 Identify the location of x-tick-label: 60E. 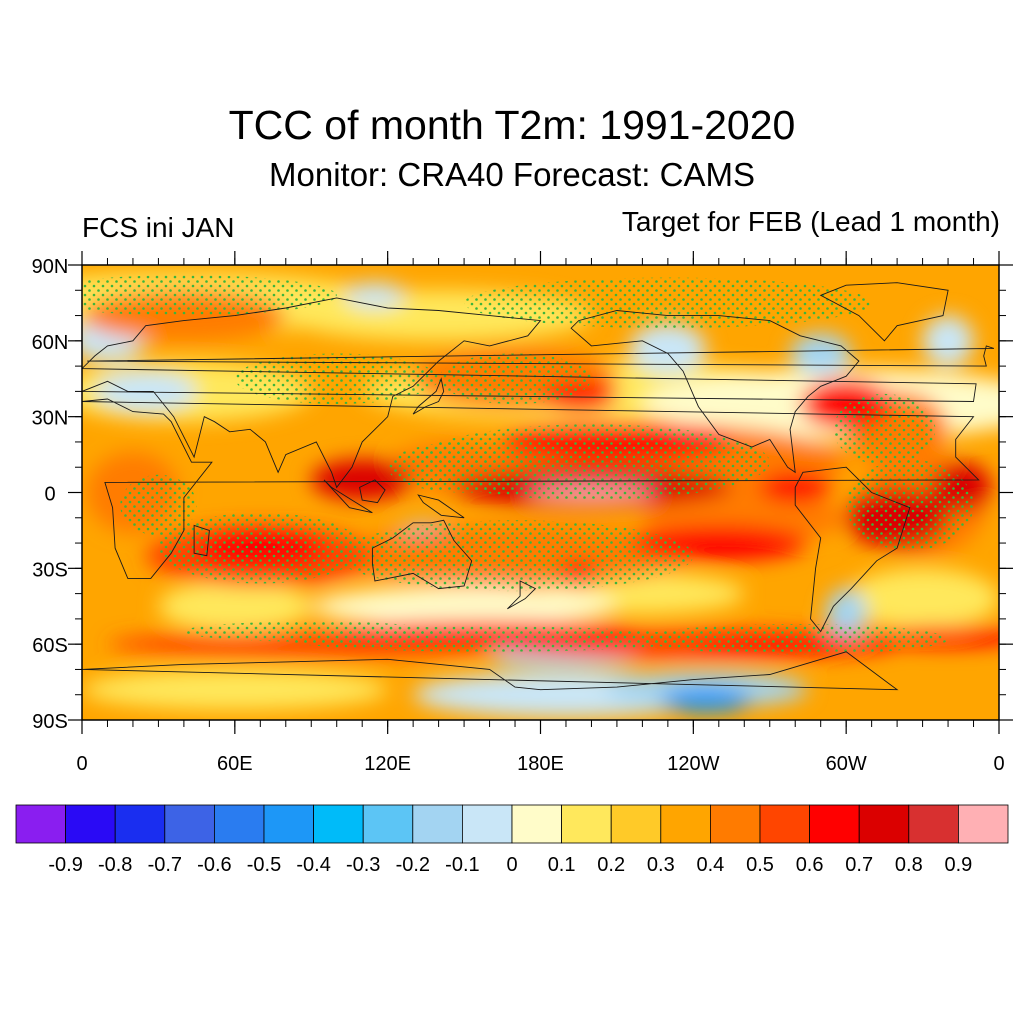
(235, 764).